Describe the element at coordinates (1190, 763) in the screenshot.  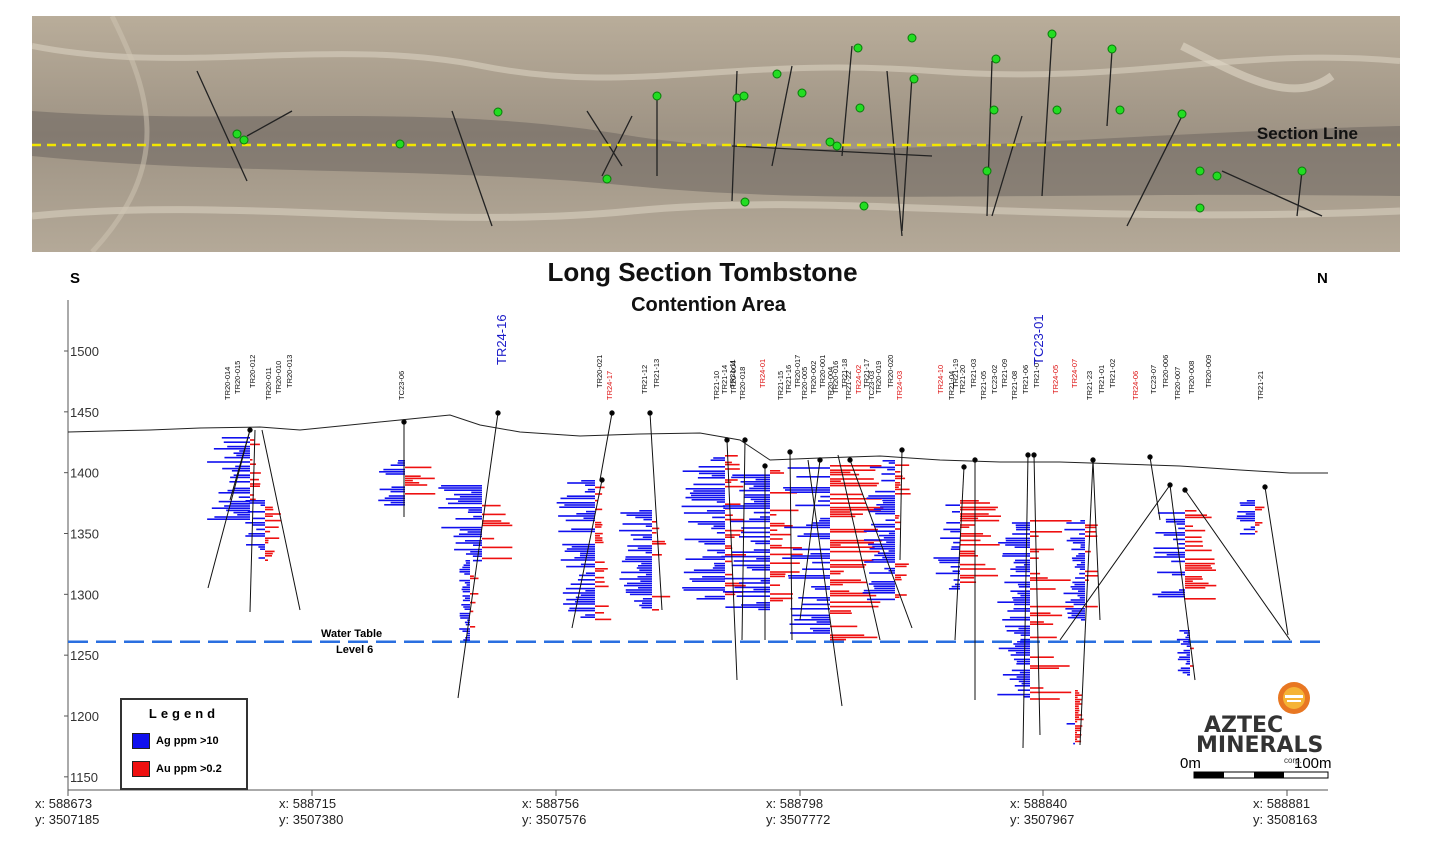
I see `scale-left-label: 0m` at that location.